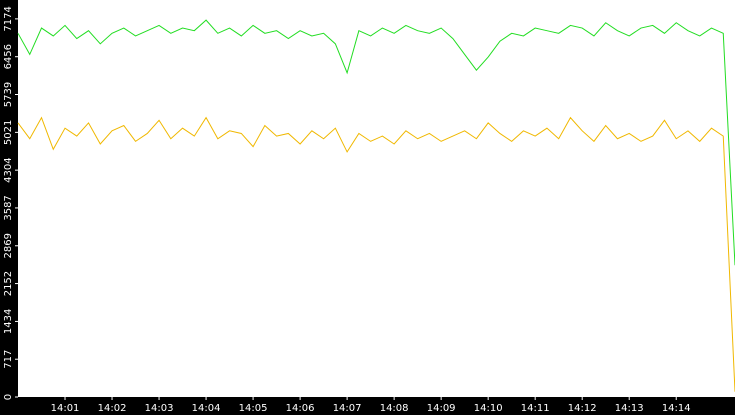 Image resolution: width=735 pixels, height=415 pixels. What do you see at coordinates (253, 408) in the screenshot?
I see `x-tick-label: 14:05` at bounding box center [253, 408].